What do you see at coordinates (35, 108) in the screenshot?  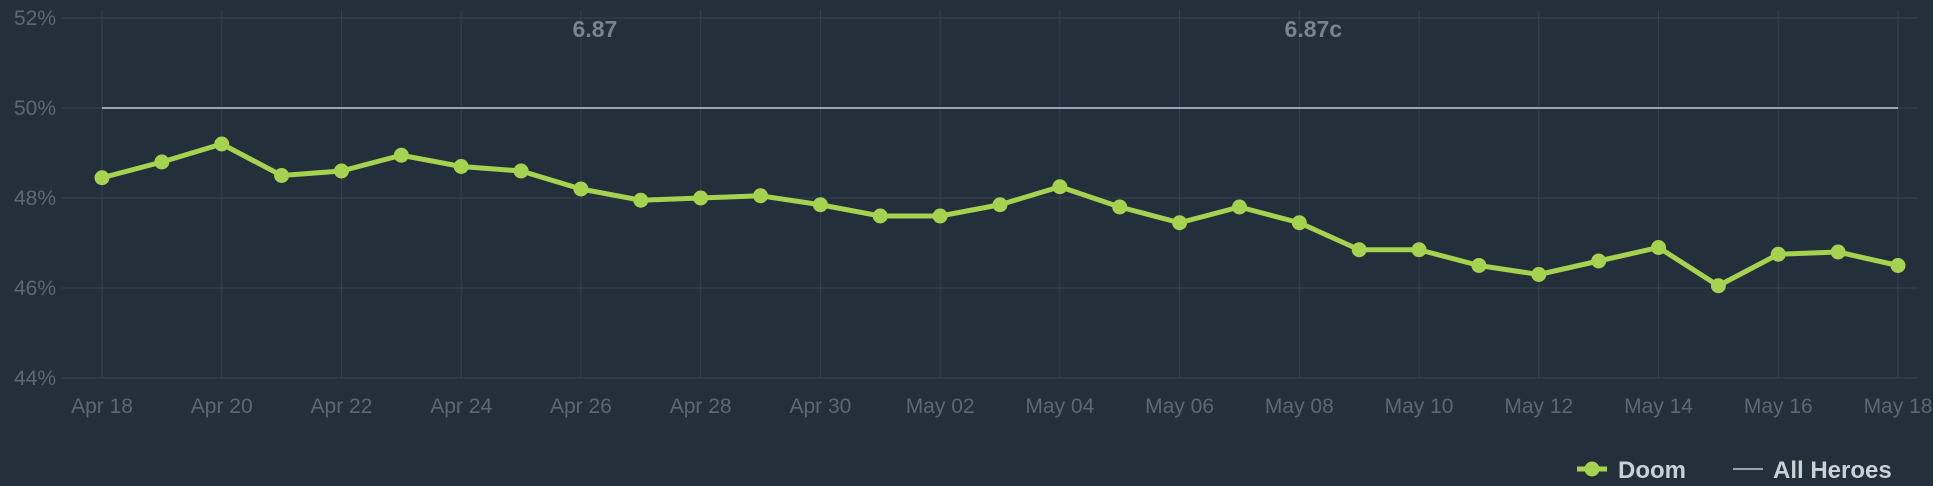 I see `y-tick-label: 50%` at bounding box center [35, 108].